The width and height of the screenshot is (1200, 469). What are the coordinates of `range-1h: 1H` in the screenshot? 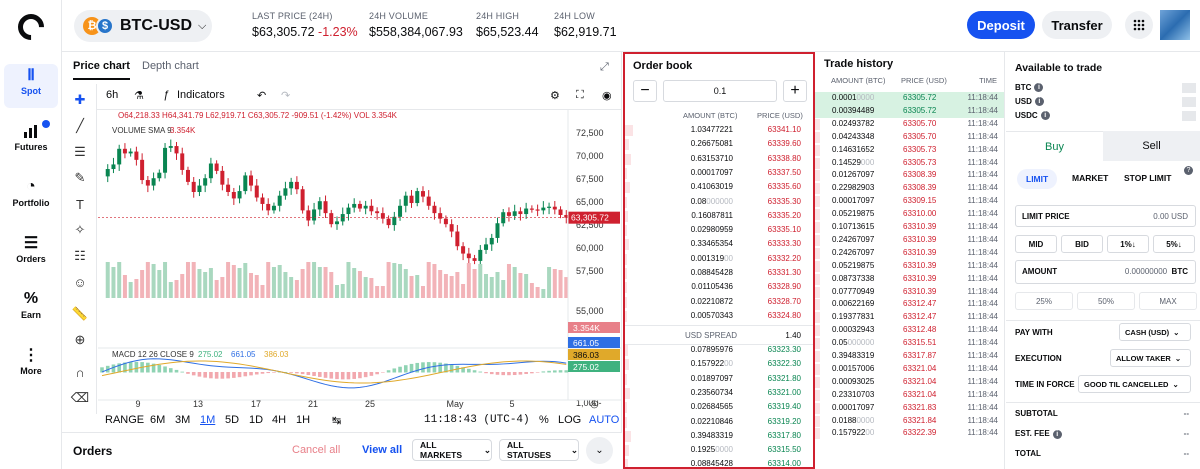 It's located at (303, 420).